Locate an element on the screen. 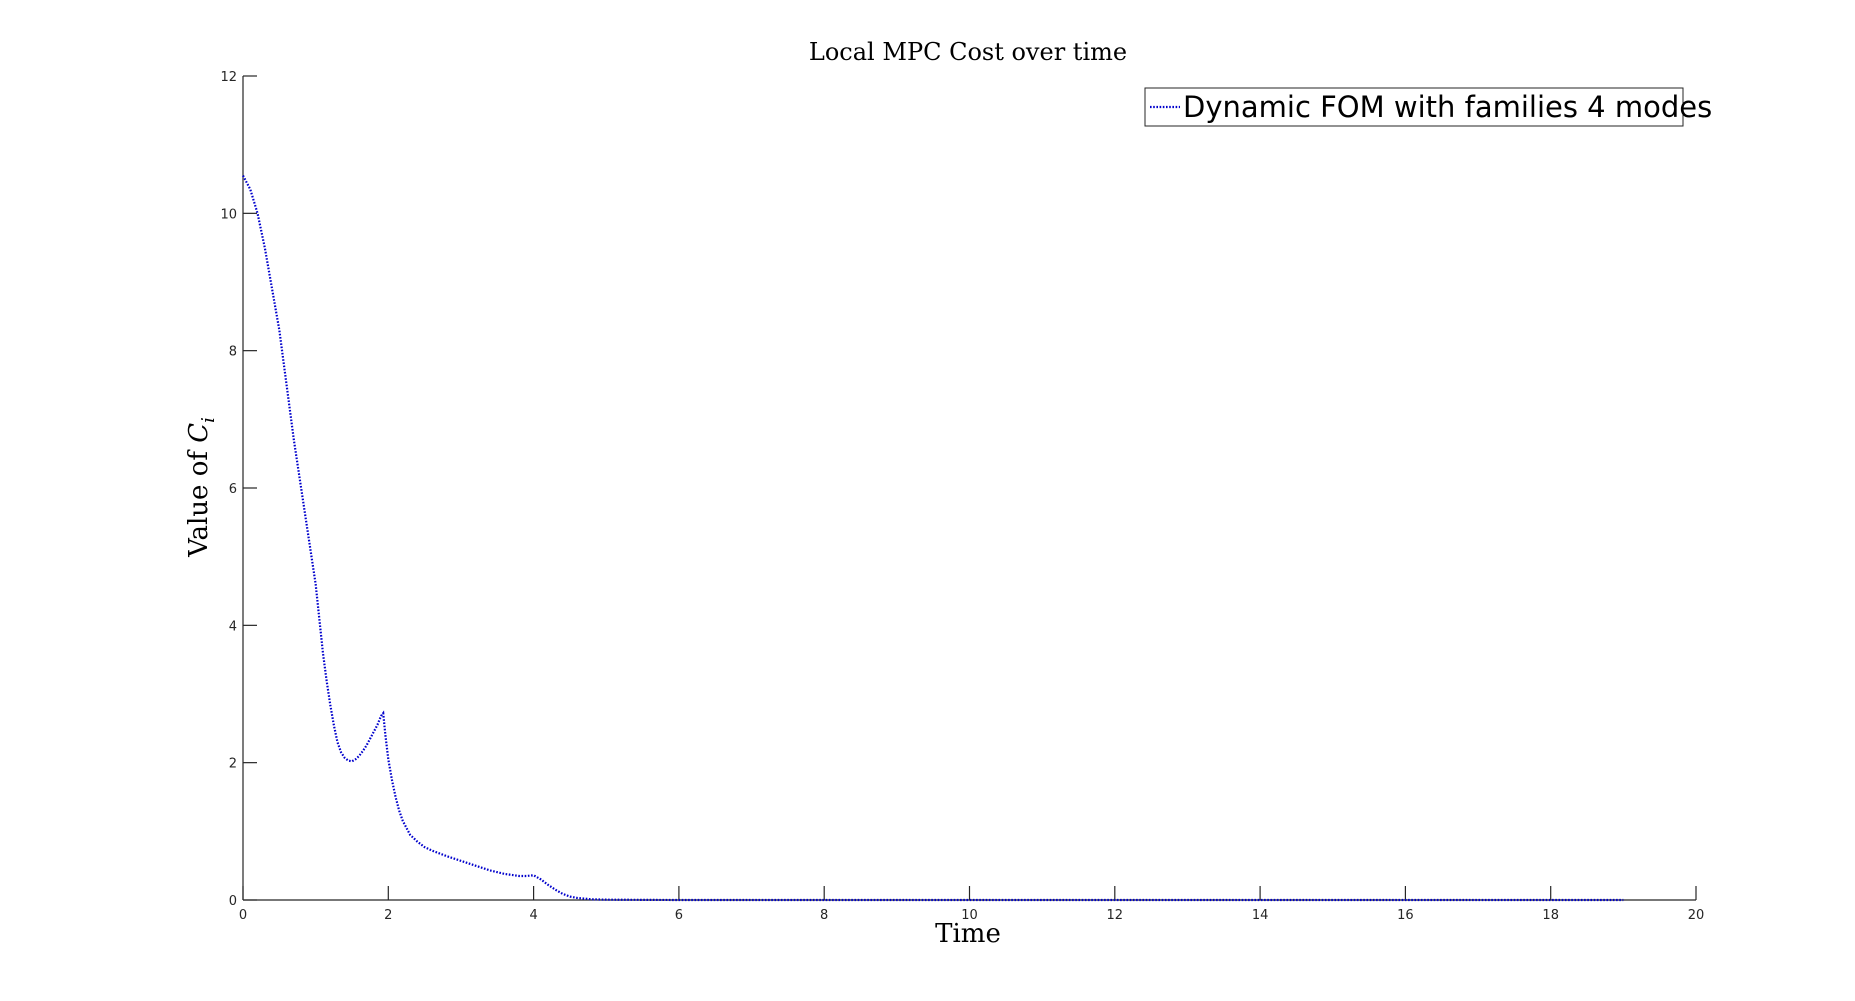 The height and width of the screenshot is (1001, 1855). chart-title: Local MPC Cost over time is located at coordinates (968, 52).